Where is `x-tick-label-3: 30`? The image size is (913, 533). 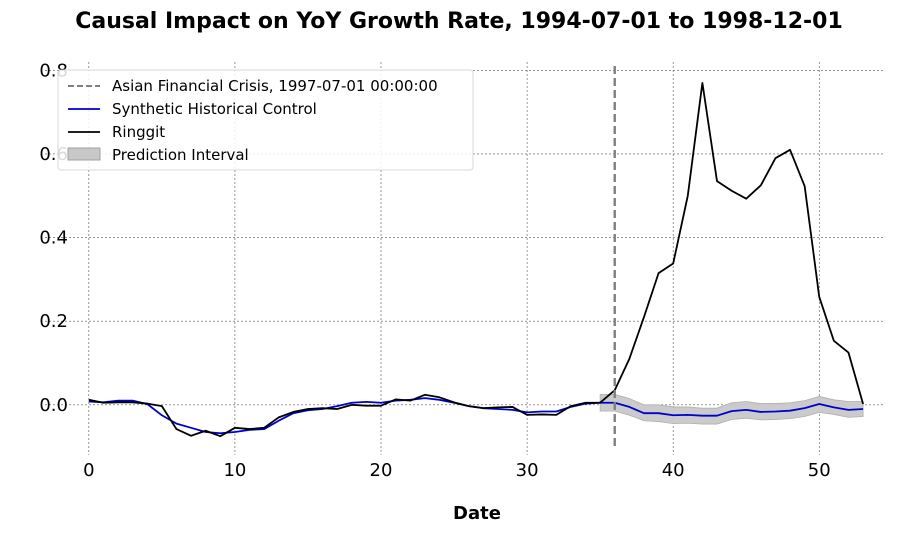 x-tick-label-3: 30 is located at coordinates (527, 470).